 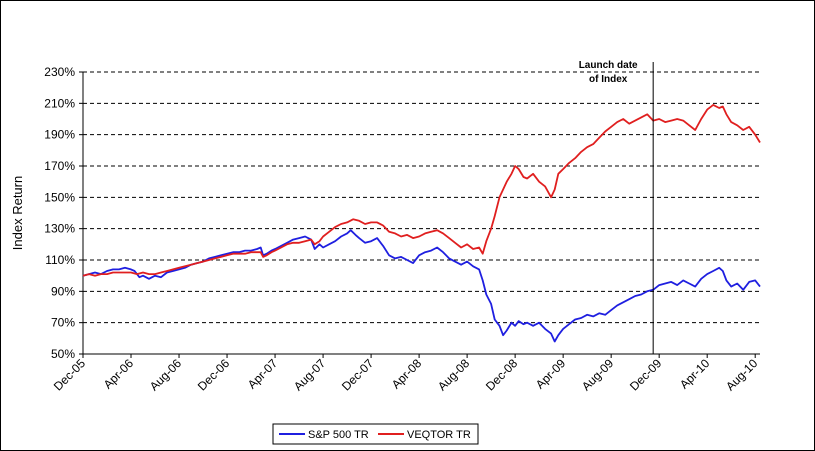 I want to click on x-tick-label: Apr-06, so click(x=119, y=374).